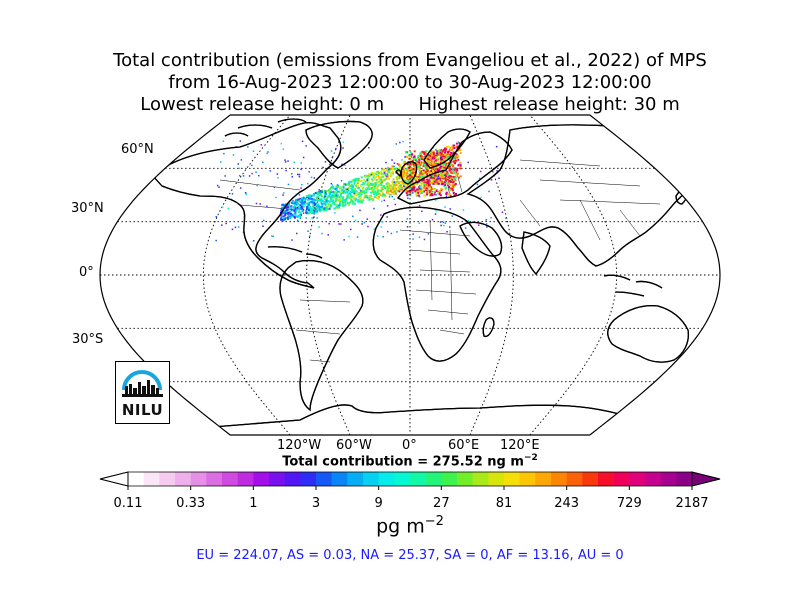  I want to click on coast-new-zealand, so click(700, 367).